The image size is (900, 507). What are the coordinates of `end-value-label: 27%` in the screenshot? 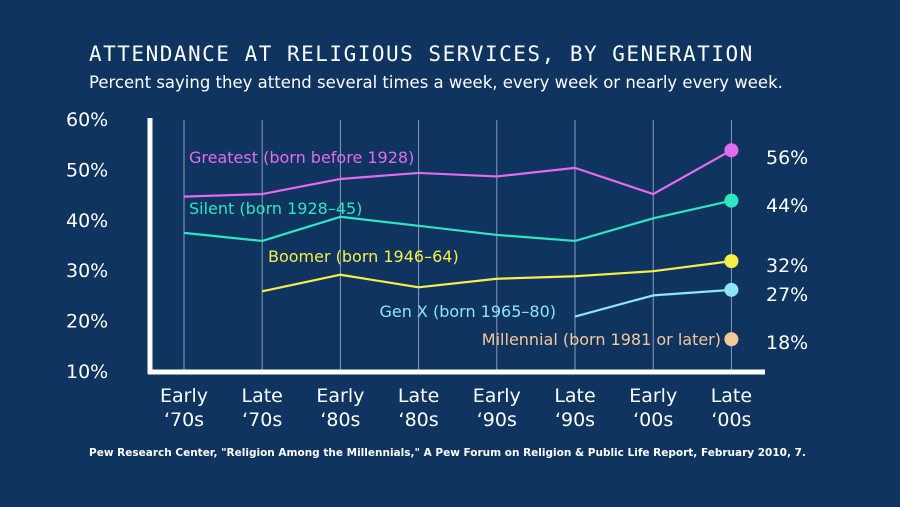 It's located at (787, 295).